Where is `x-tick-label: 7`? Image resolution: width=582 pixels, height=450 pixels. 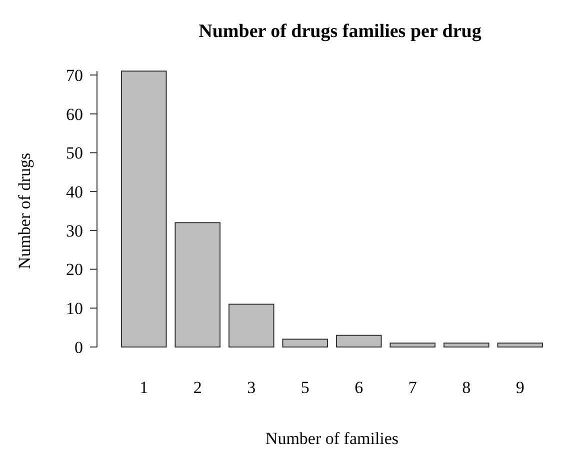
x-tick-label: 7 is located at coordinates (413, 387).